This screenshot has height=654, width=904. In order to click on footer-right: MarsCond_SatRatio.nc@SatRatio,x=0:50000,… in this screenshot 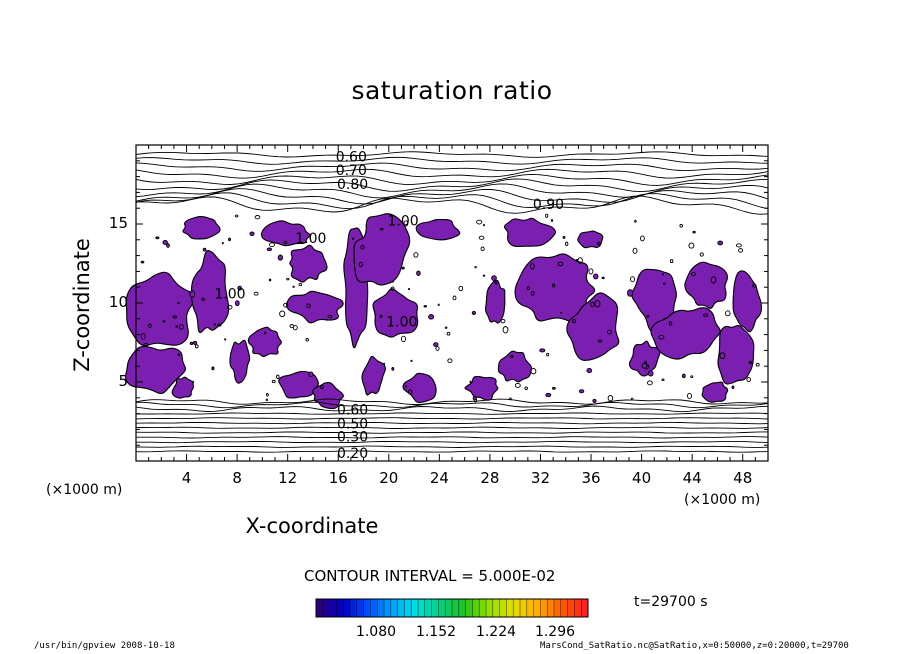, I will do `click(694, 646)`.